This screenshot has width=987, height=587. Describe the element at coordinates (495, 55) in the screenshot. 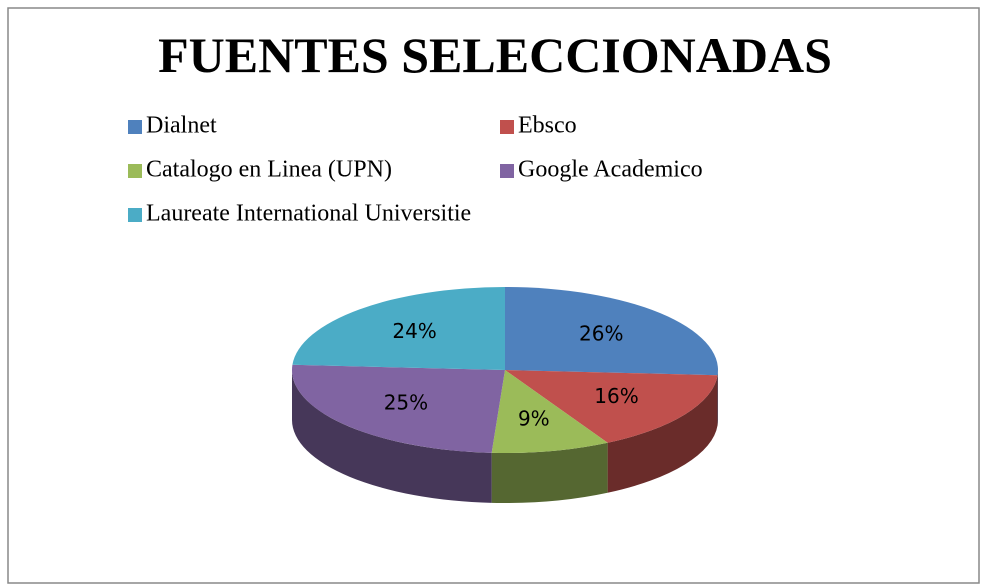

I see `chart-title: FUENTES SELECCIONADAS` at that location.